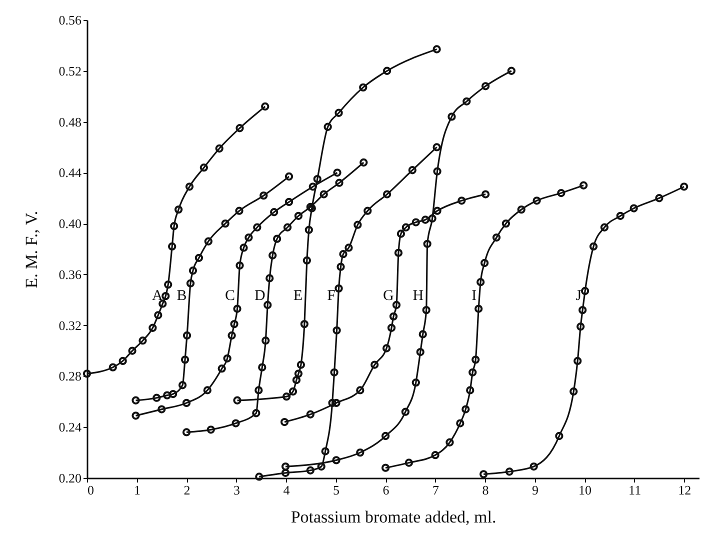  What do you see at coordinates (485, 490) in the screenshot?
I see `x-tick-label: 8` at bounding box center [485, 490].